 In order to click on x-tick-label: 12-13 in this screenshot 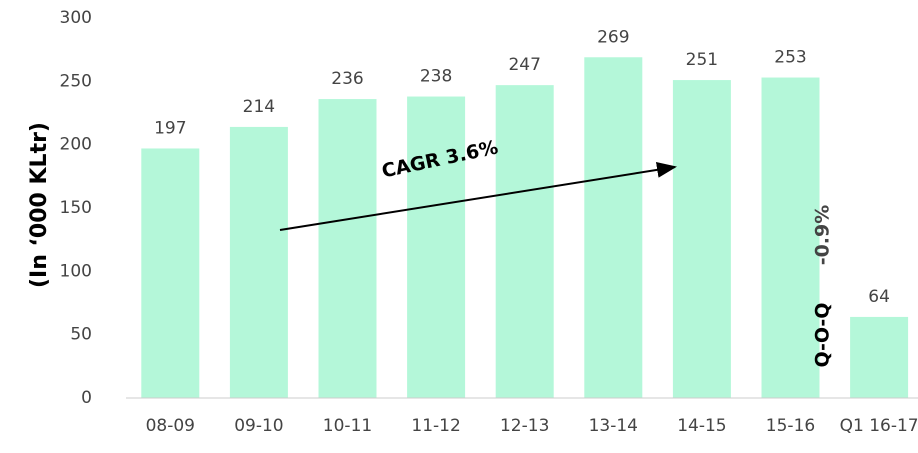, I will do `click(524, 426)`.